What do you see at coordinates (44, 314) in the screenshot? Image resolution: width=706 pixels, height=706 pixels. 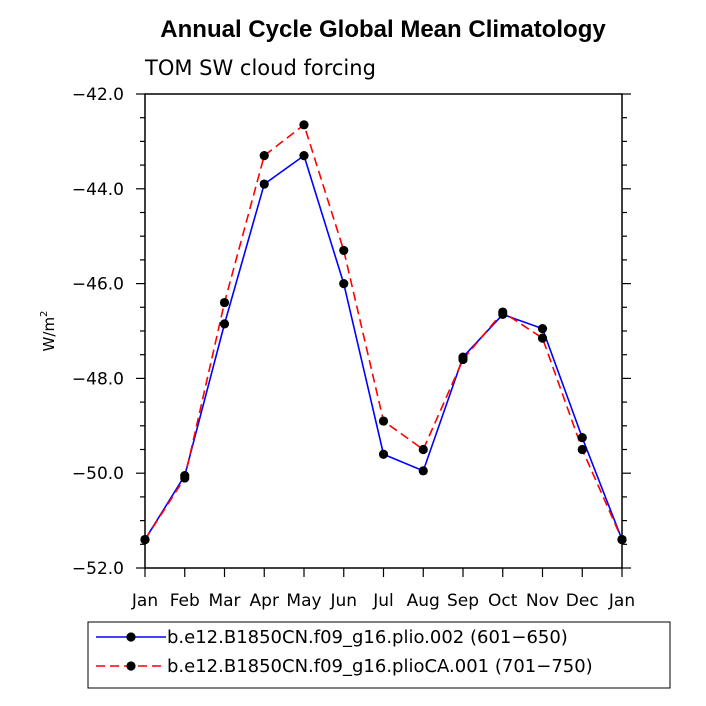 I see `y-axis-label-exponent: 2` at bounding box center [44, 314].